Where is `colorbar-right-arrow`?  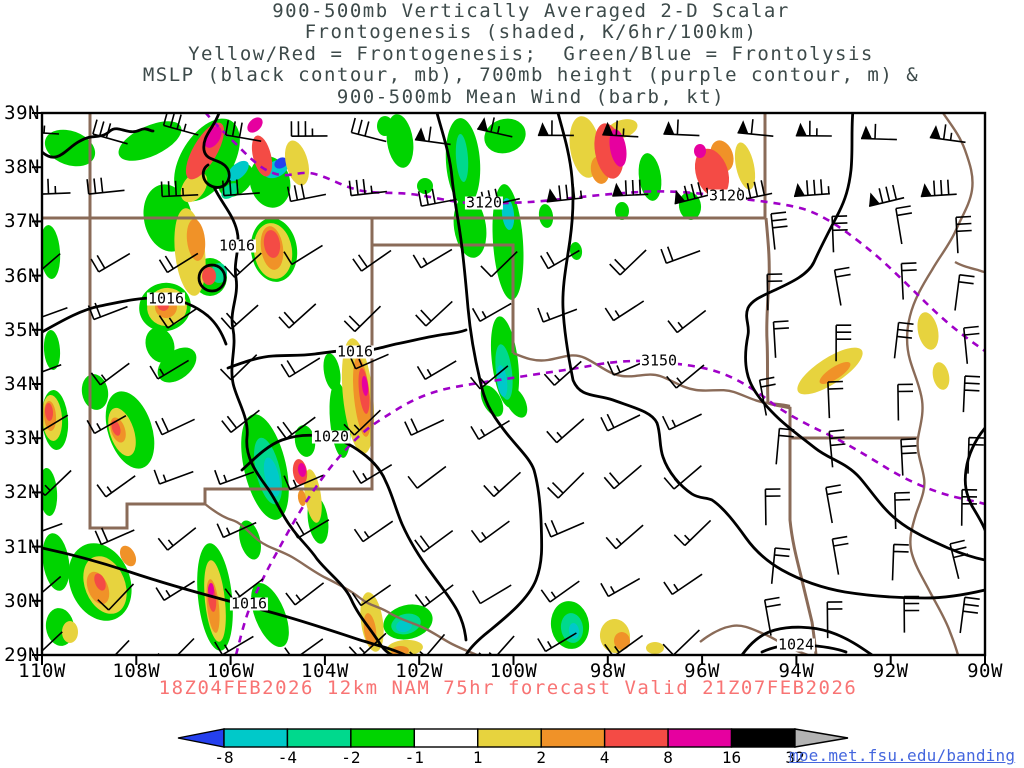 colorbar-right-arrow is located at coordinates (821, 738).